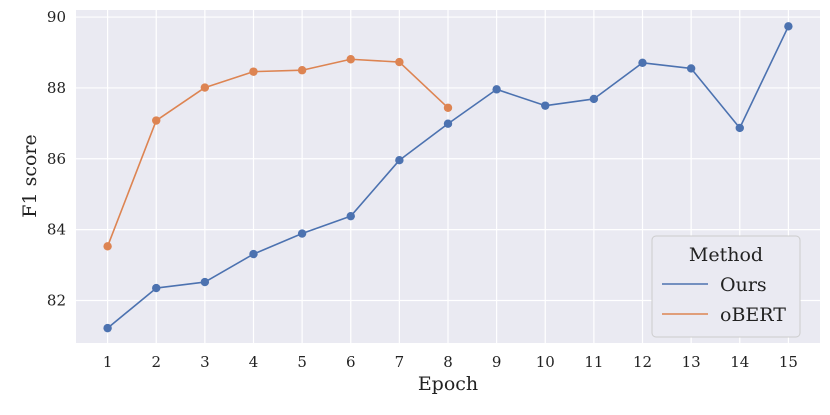 This screenshot has width=830, height=415. I want to click on x-tick-label: 8, so click(448, 362).